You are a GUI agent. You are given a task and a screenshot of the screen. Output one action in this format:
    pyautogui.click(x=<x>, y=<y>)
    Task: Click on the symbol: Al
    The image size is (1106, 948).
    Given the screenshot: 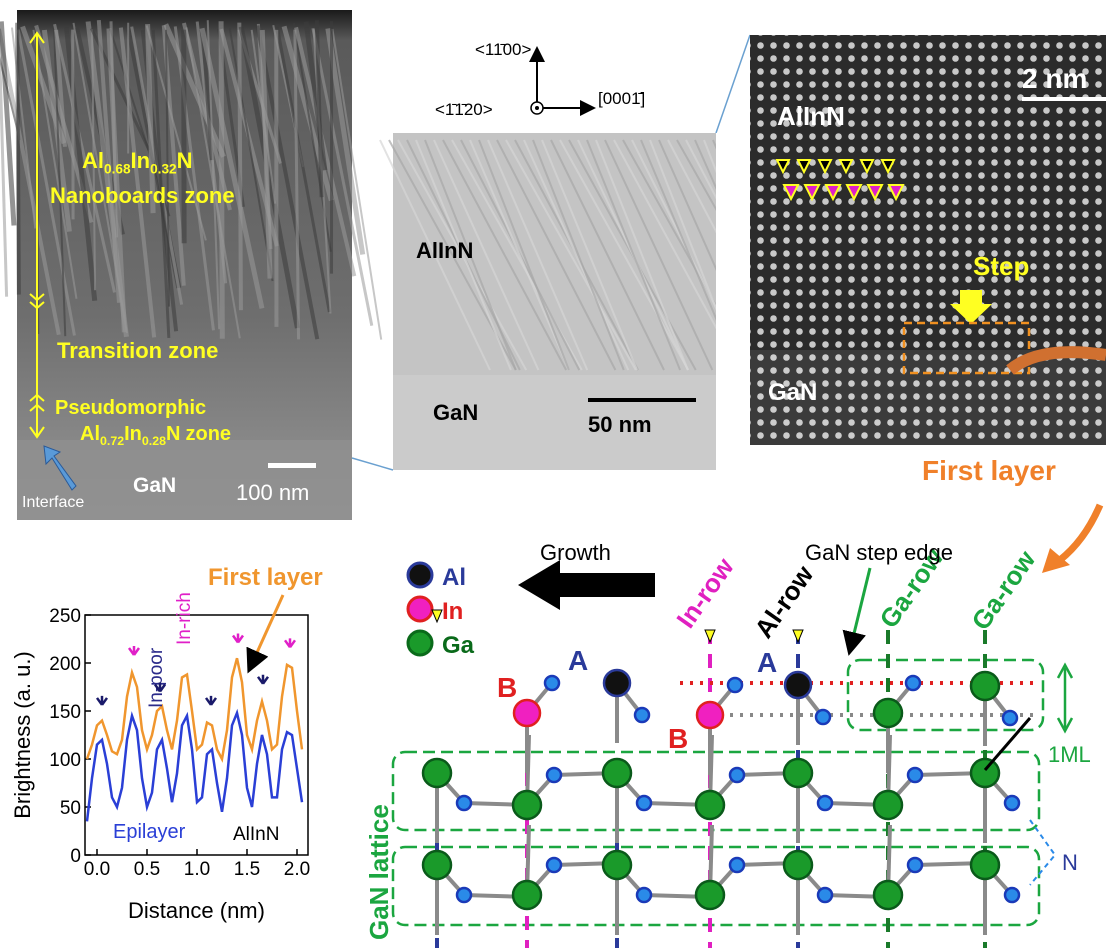 What is the action you would take?
    pyautogui.click(x=90, y=434)
    